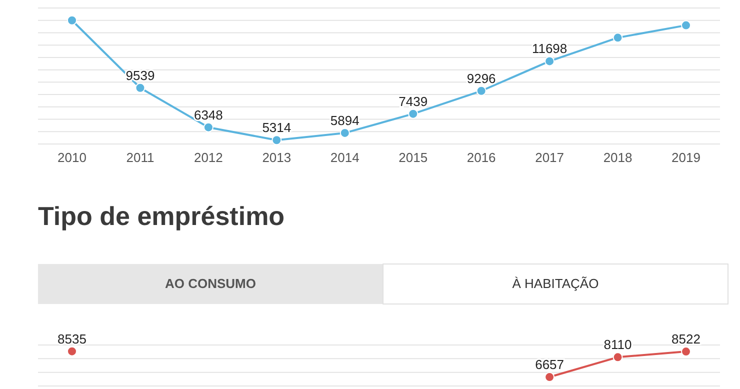 This screenshot has width=740, height=389. I want to click on data-label: 5894, so click(345, 120).